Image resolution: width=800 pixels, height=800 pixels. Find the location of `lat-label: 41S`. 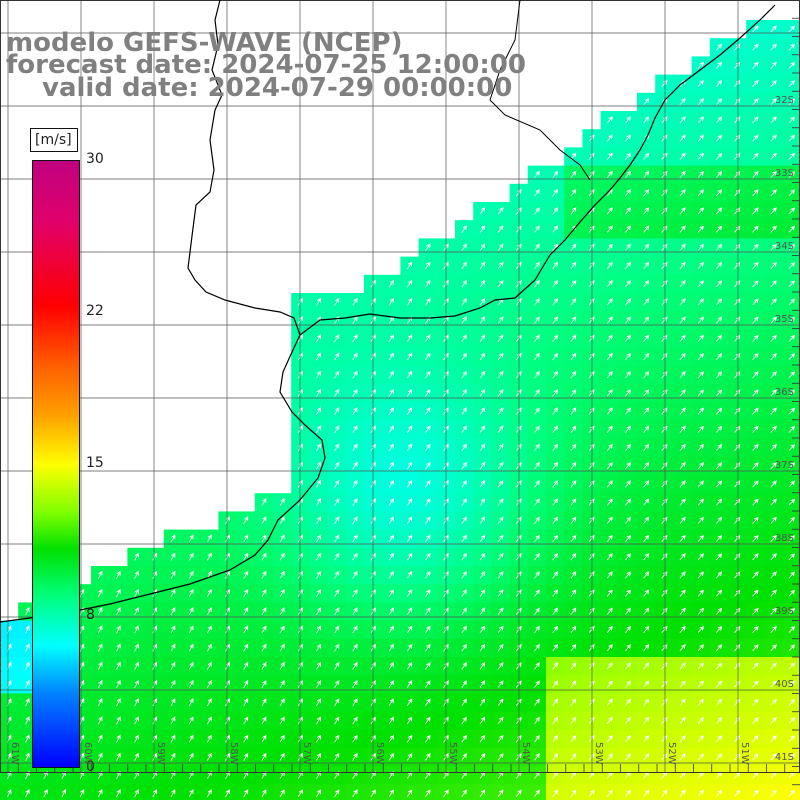

lat-label: 41S is located at coordinates (784, 757).